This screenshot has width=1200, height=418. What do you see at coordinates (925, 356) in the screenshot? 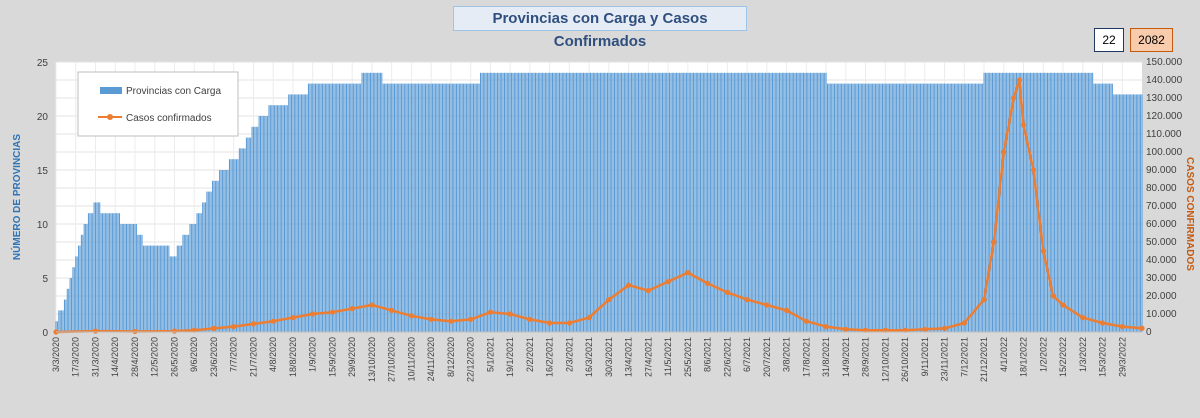
I see `x-tick-label: 9/11/2021` at bounding box center [925, 356].